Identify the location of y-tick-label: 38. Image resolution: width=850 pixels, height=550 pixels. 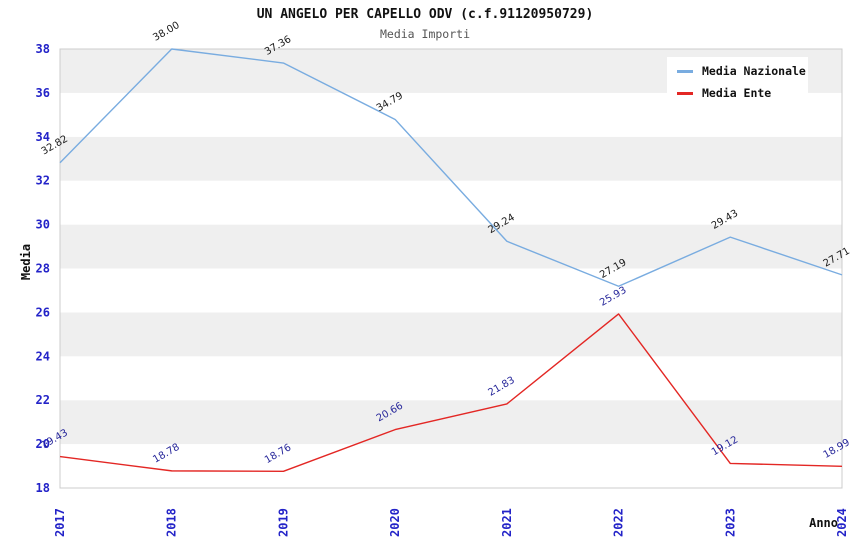
(43, 49).